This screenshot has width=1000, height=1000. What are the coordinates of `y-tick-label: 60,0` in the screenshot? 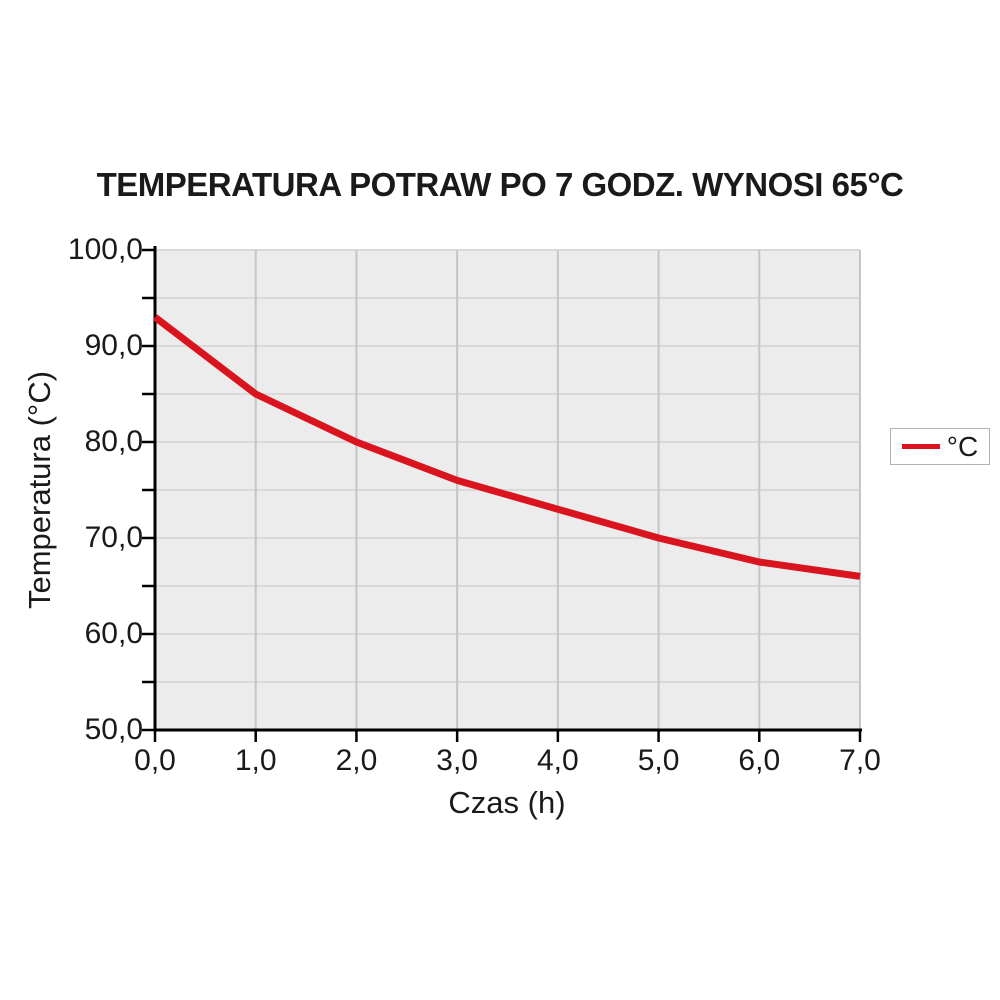 It's located at (113, 633).